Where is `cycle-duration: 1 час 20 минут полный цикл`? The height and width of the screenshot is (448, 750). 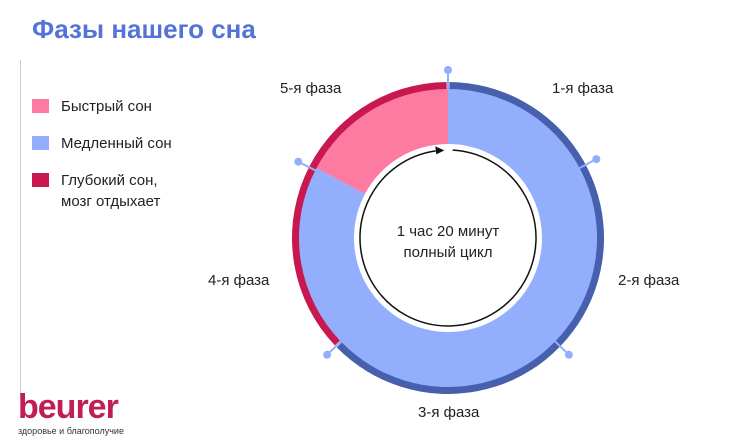
cycle-duration: 1 час 20 минут полный цикл is located at coordinates (448, 242).